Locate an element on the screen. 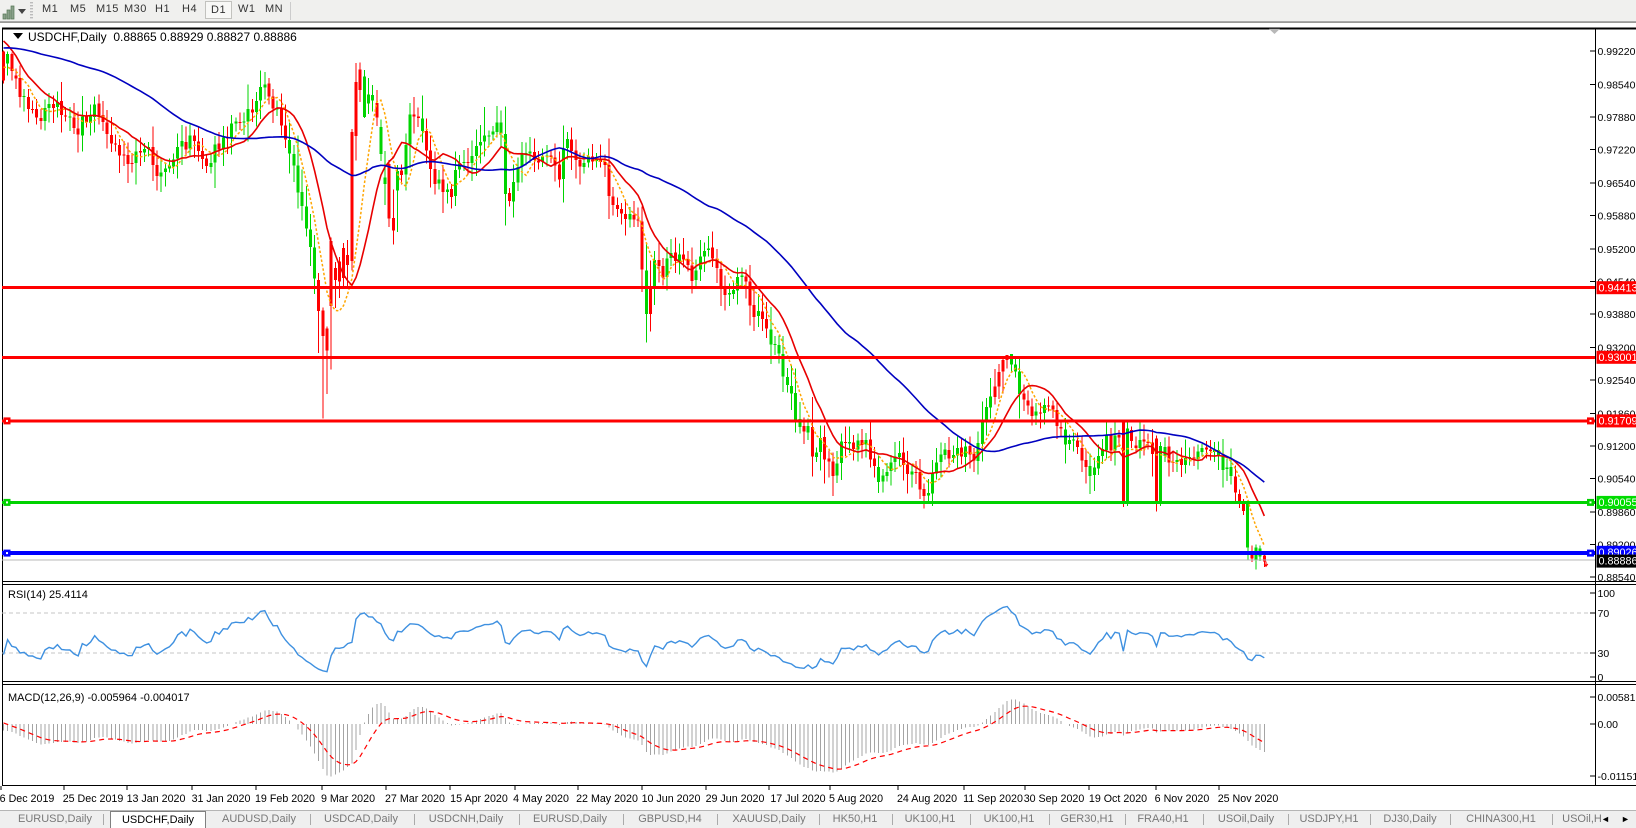 The height and width of the screenshot is (828, 1636). svg-text: 0.90055 is located at coordinates (1617, 503).